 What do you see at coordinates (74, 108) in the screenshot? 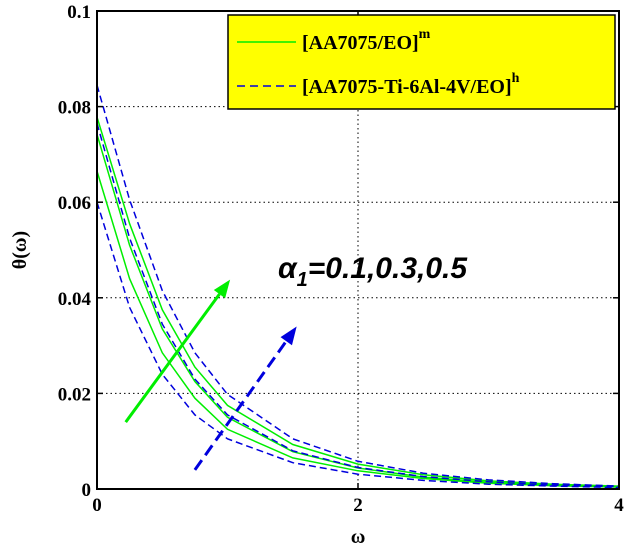
I see `y-tick-label: 0.08` at bounding box center [74, 108].